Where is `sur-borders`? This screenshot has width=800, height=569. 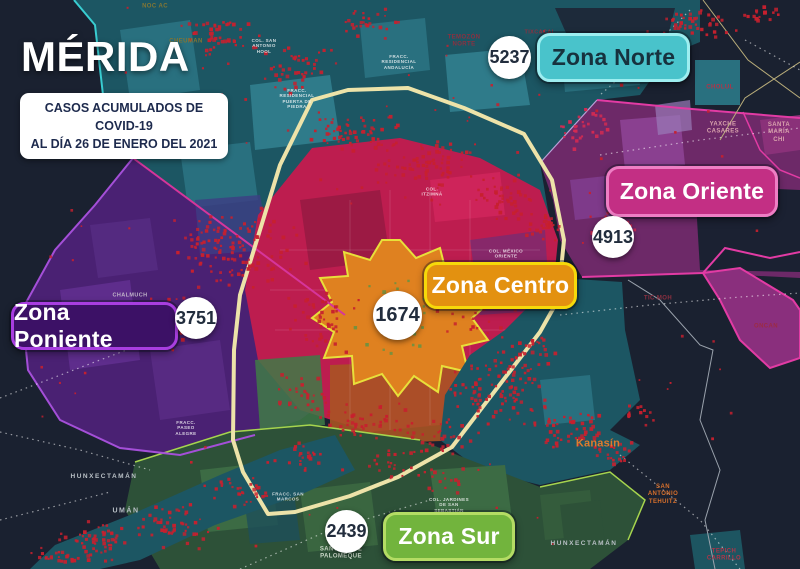
sur-borders is located at coordinates (390, 482).